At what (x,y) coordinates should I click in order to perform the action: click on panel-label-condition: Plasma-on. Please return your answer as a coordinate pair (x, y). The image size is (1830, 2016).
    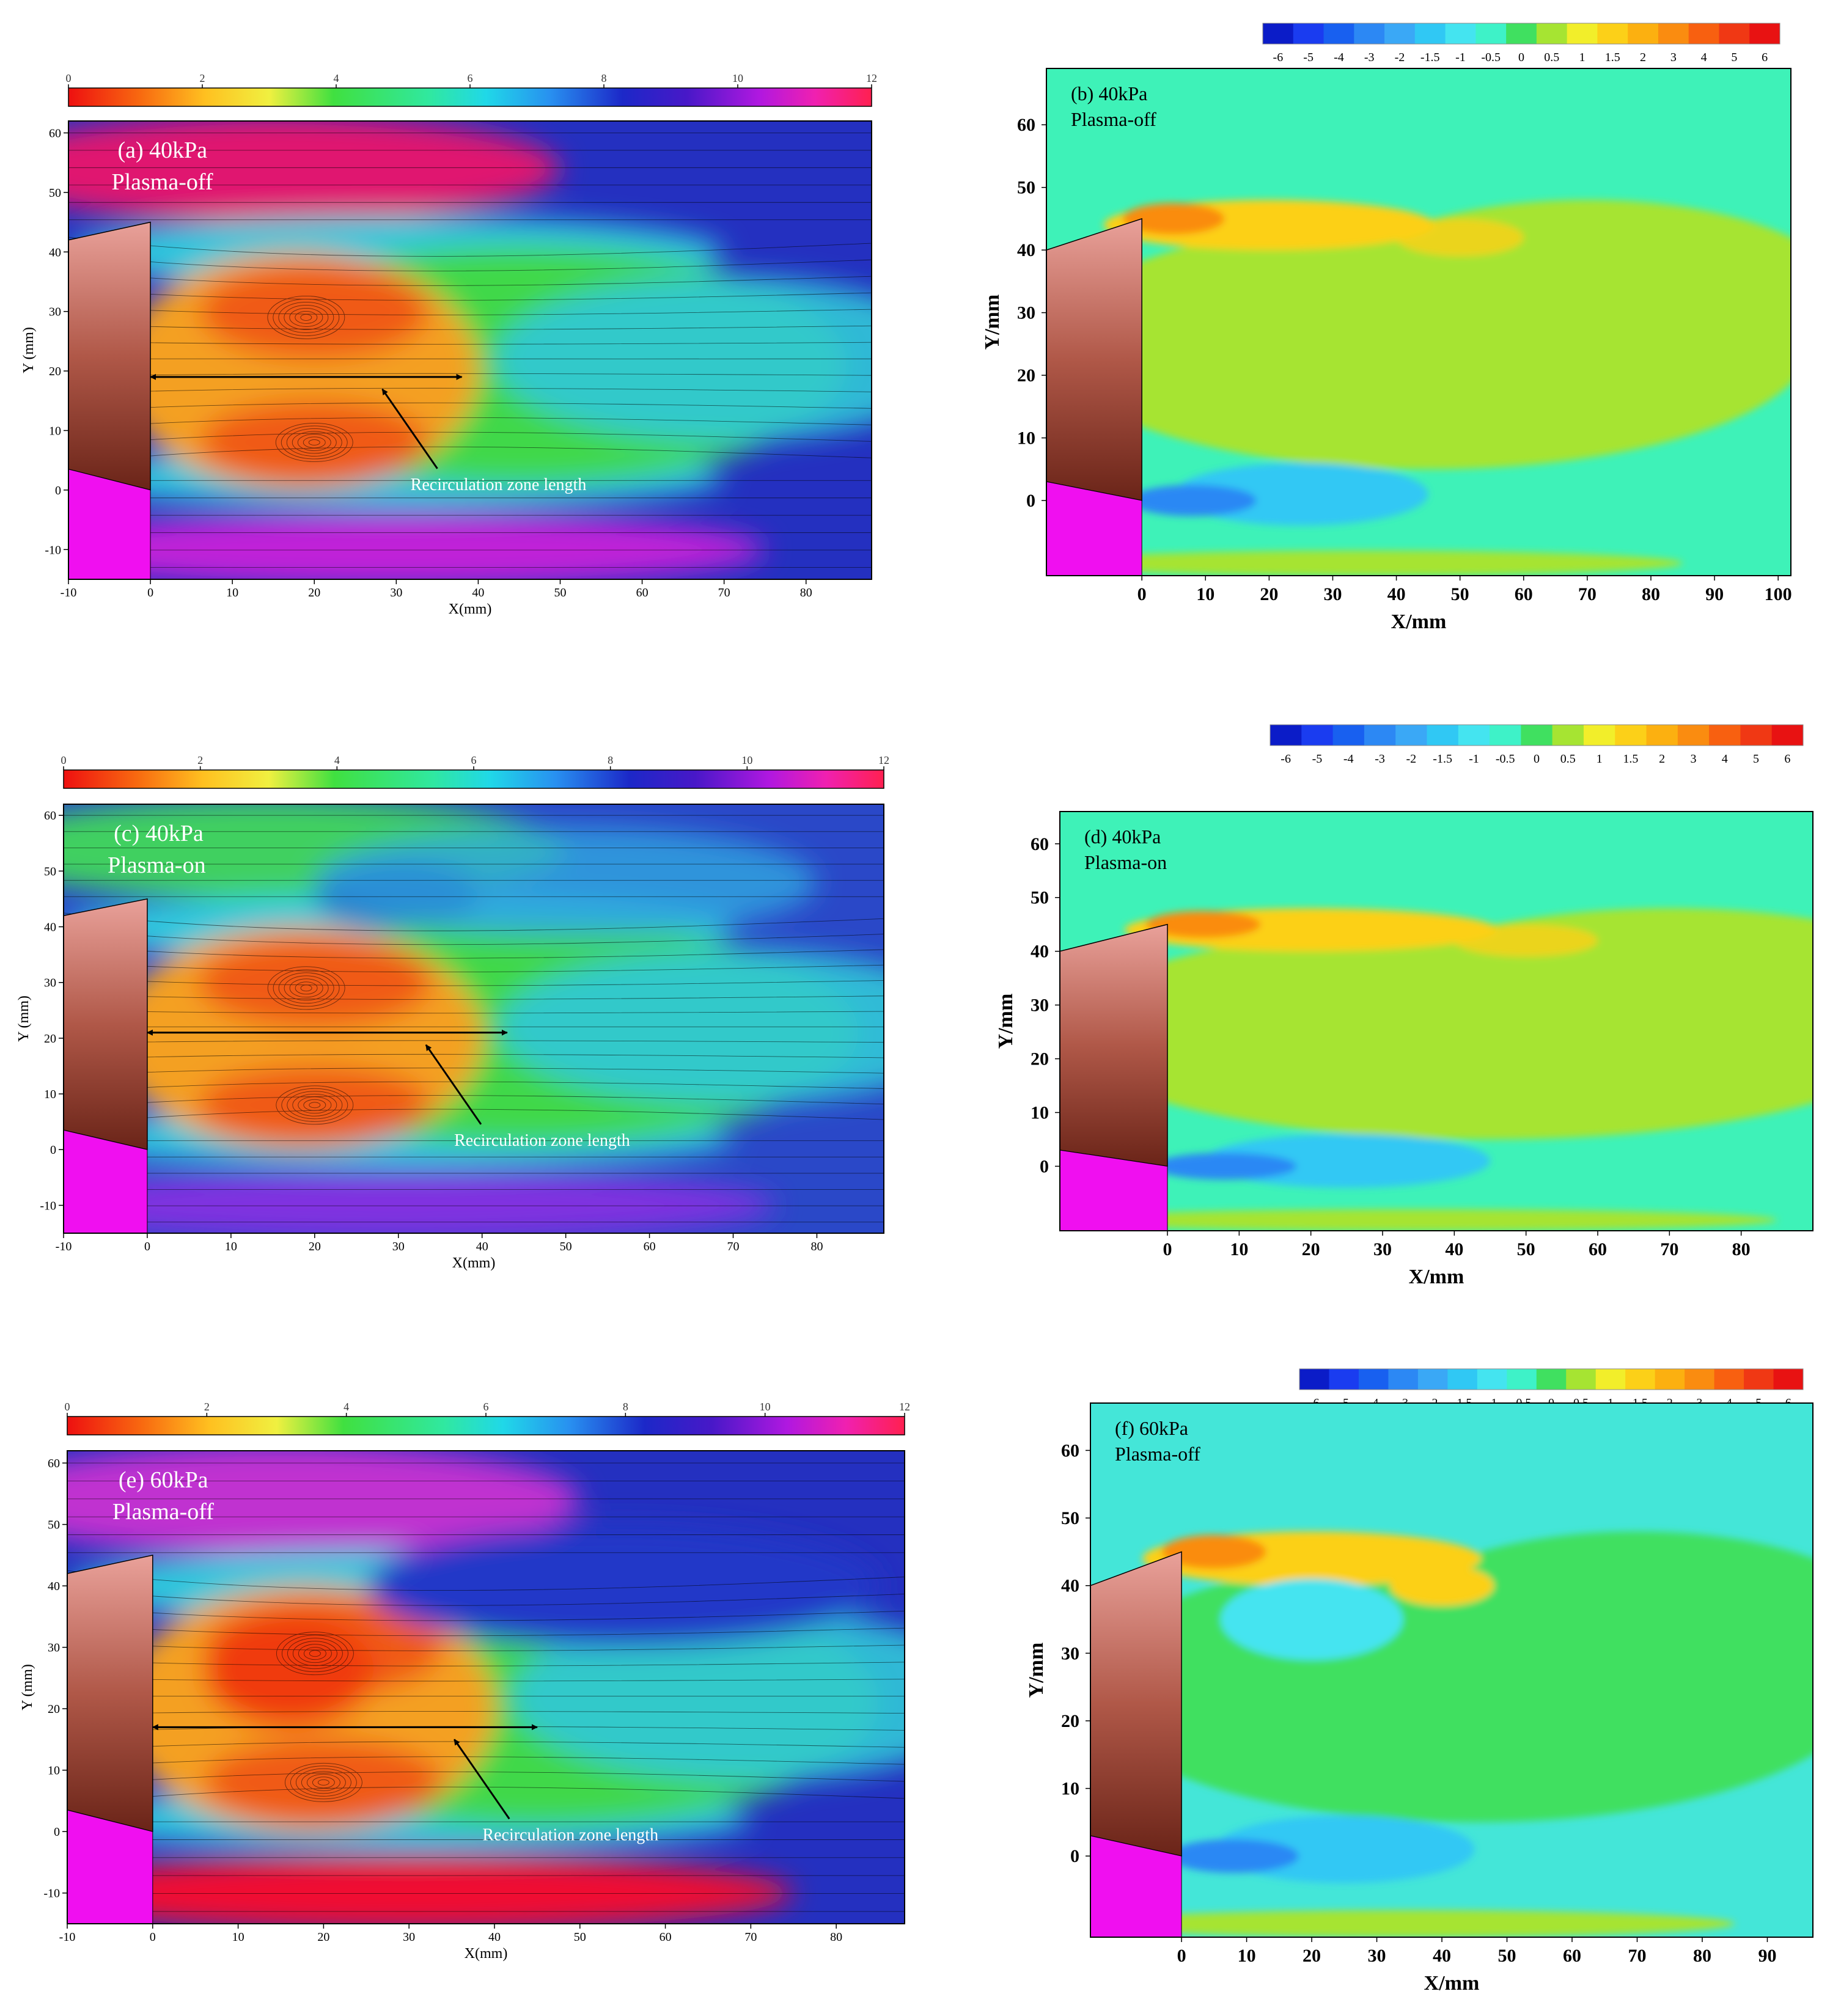
    Looking at the image, I should click on (156, 865).